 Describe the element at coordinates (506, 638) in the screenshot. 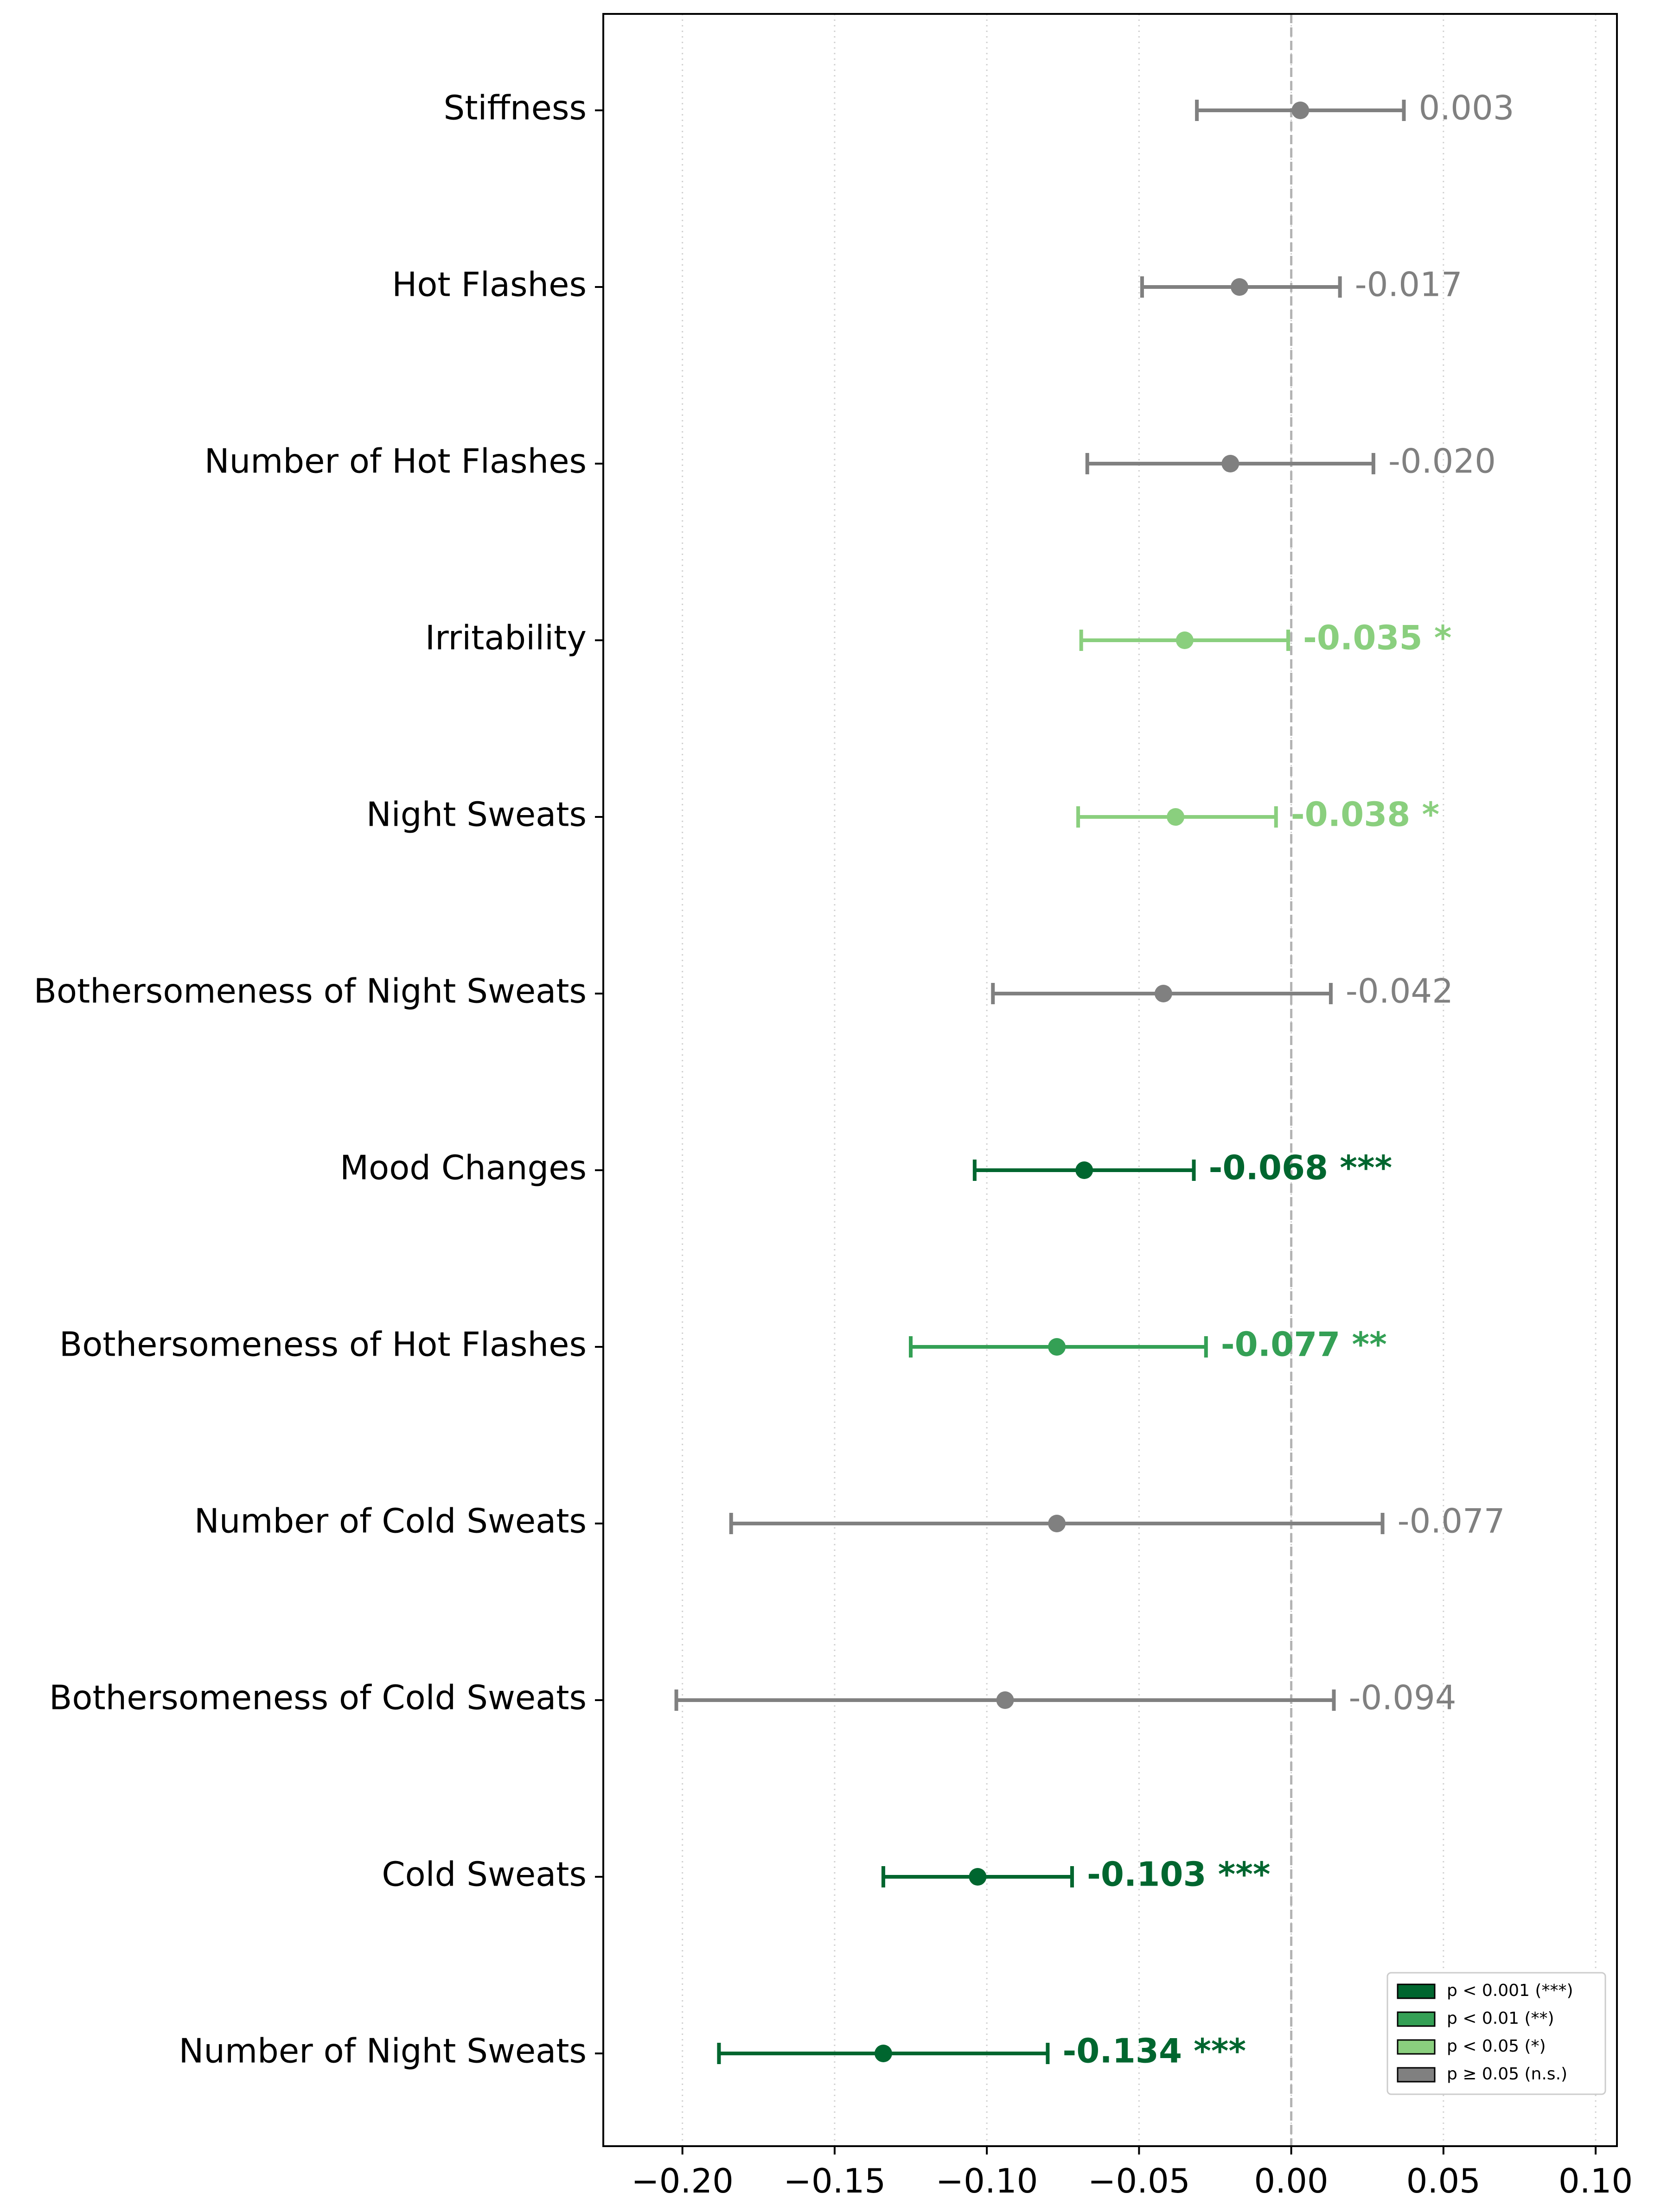

I see `category-label: Irritability` at that location.